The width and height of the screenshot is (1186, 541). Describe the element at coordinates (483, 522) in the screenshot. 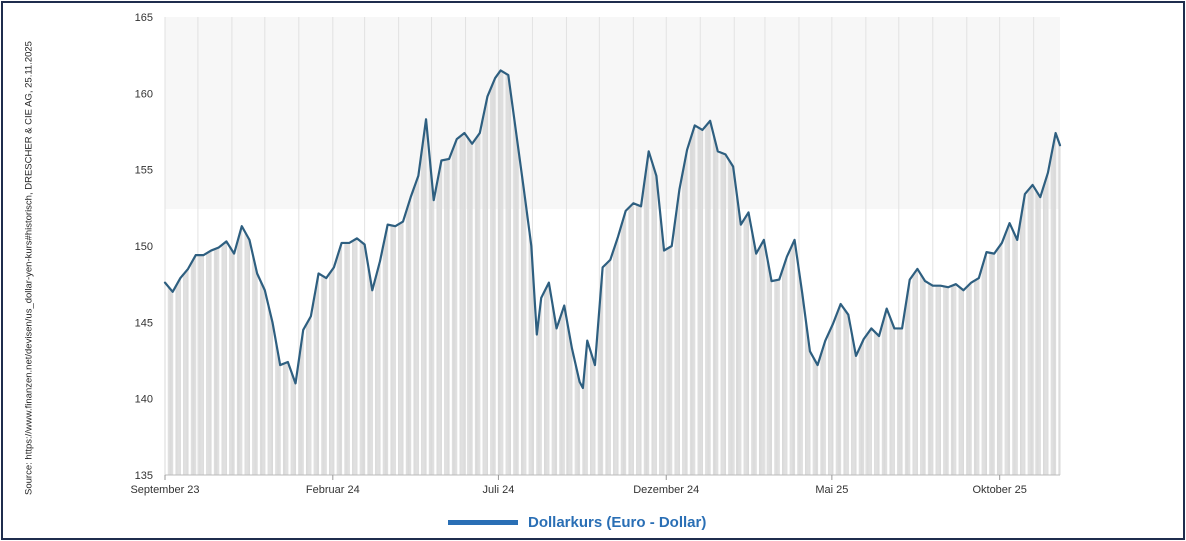

I see `legend-swatch` at that location.